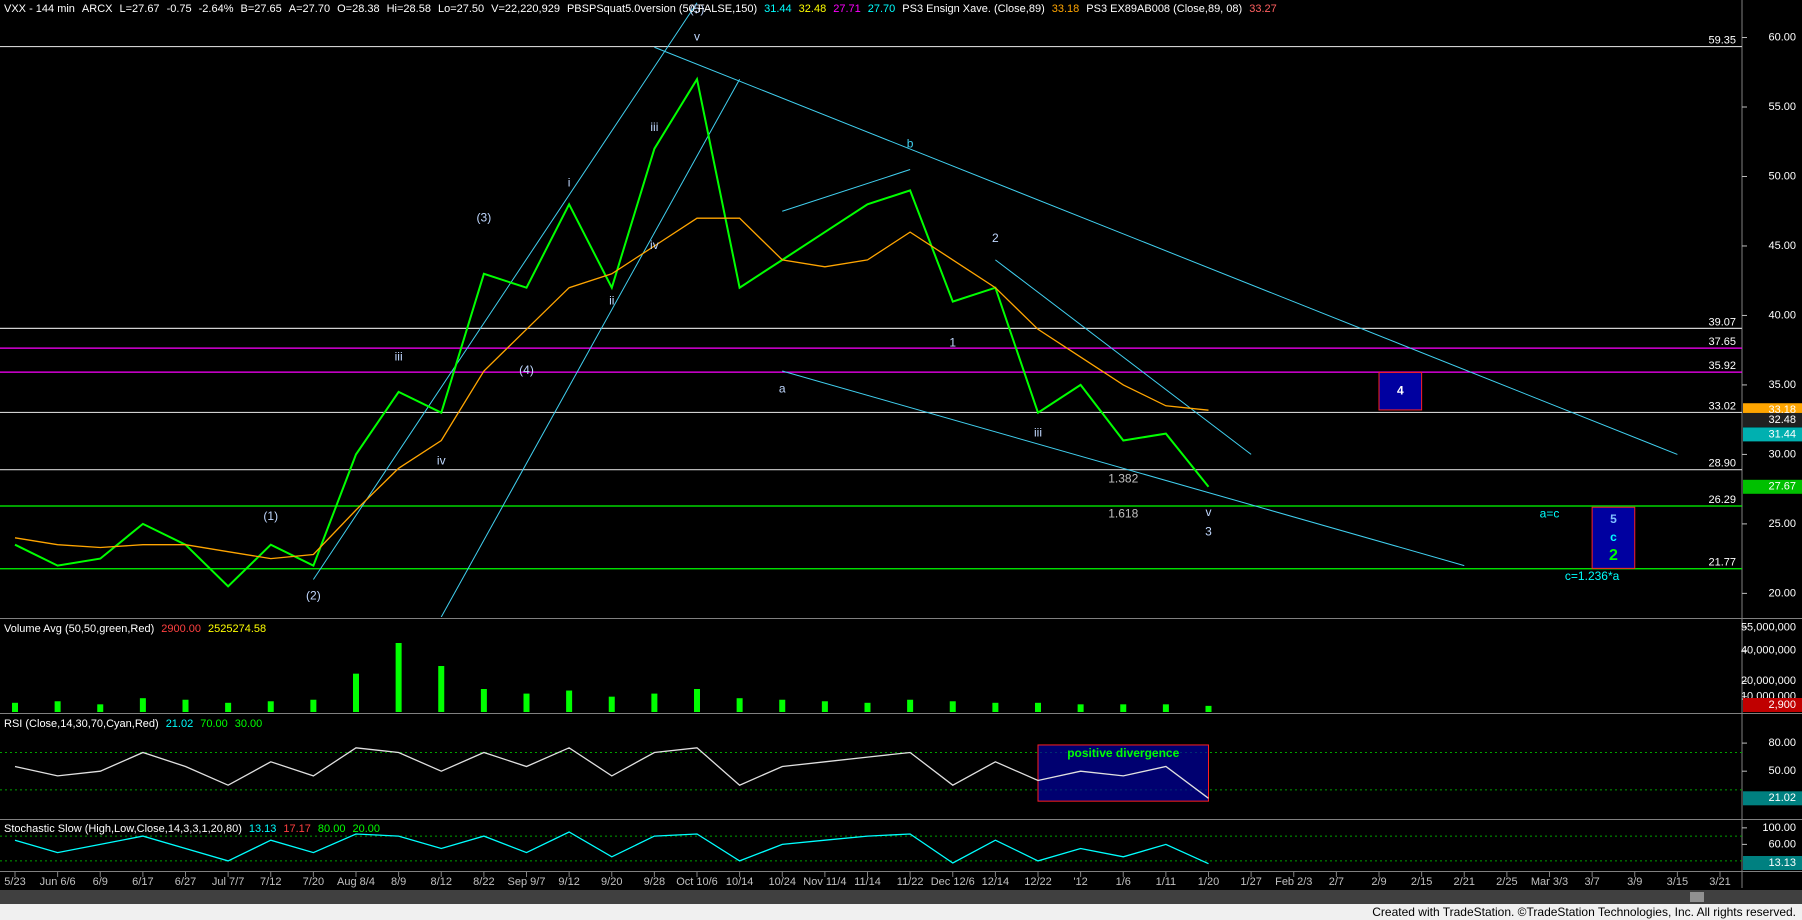 Image resolution: width=1802 pixels, height=920 pixels. Describe the element at coordinates (398, 882) in the screenshot. I see `x-tick-label: 8/9` at that location.